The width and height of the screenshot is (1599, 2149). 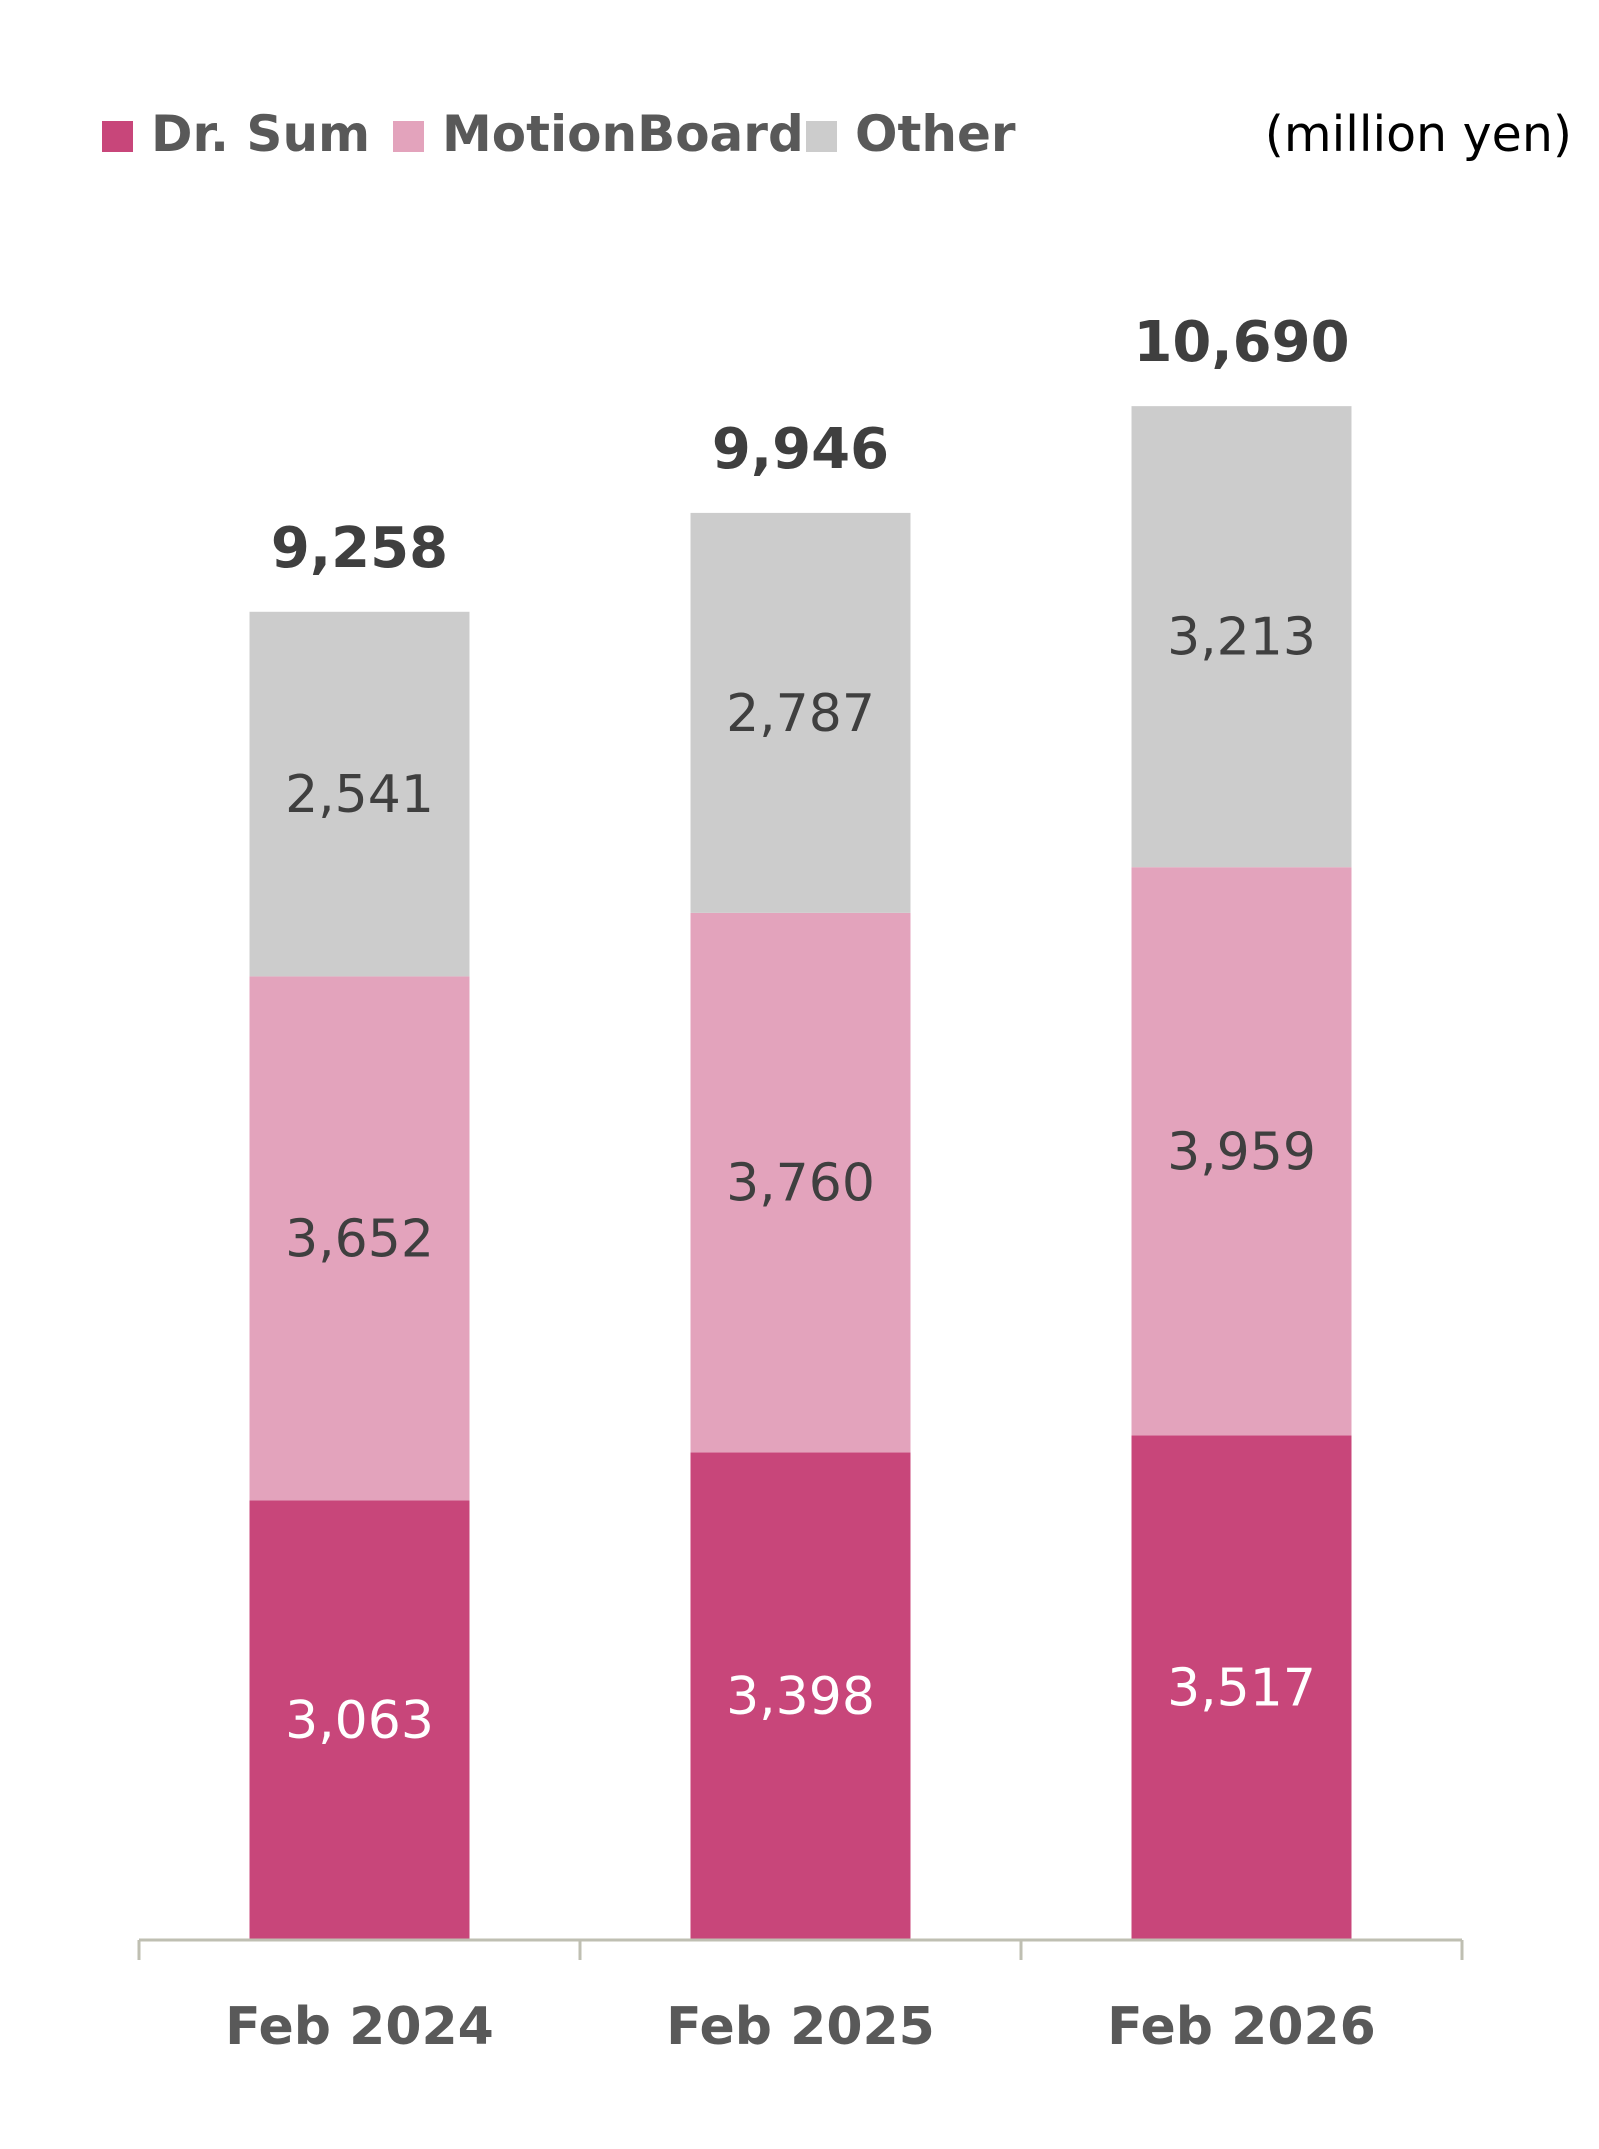 I want to click on data-label-other: 3,213, so click(x=1241, y=638).